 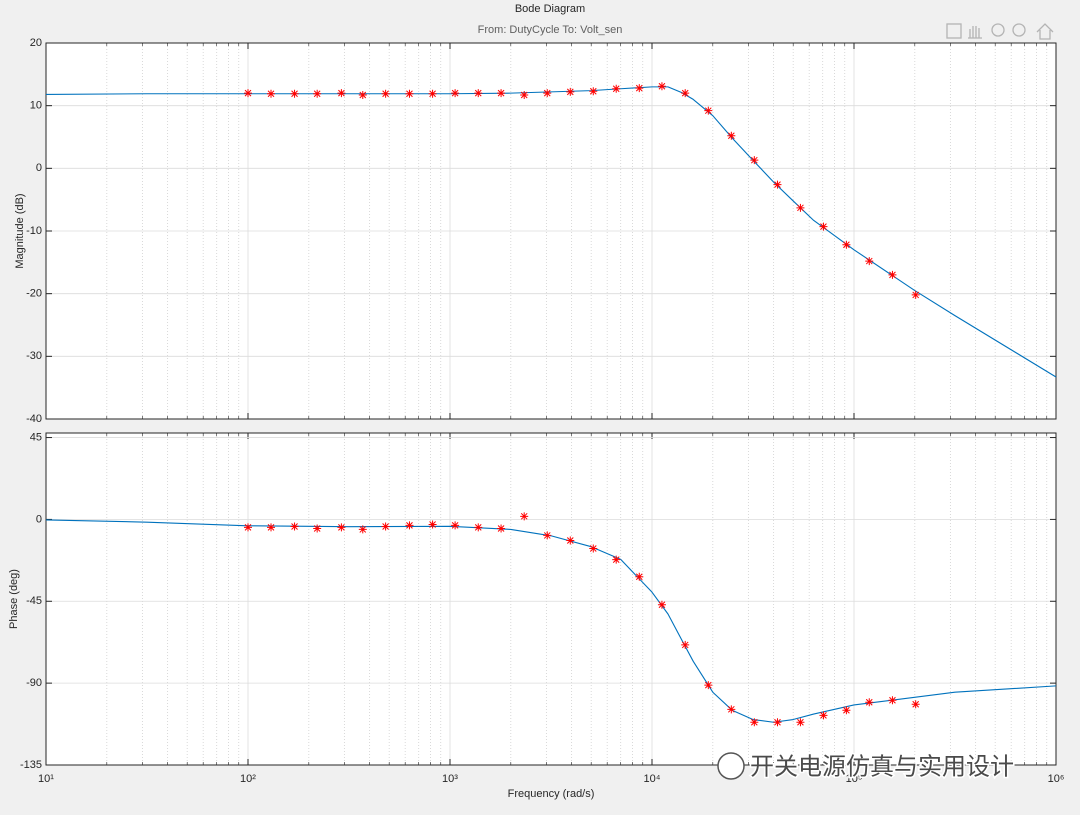 What do you see at coordinates (31, 765) in the screenshot?
I see `y-tick-label: -135` at bounding box center [31, 765].